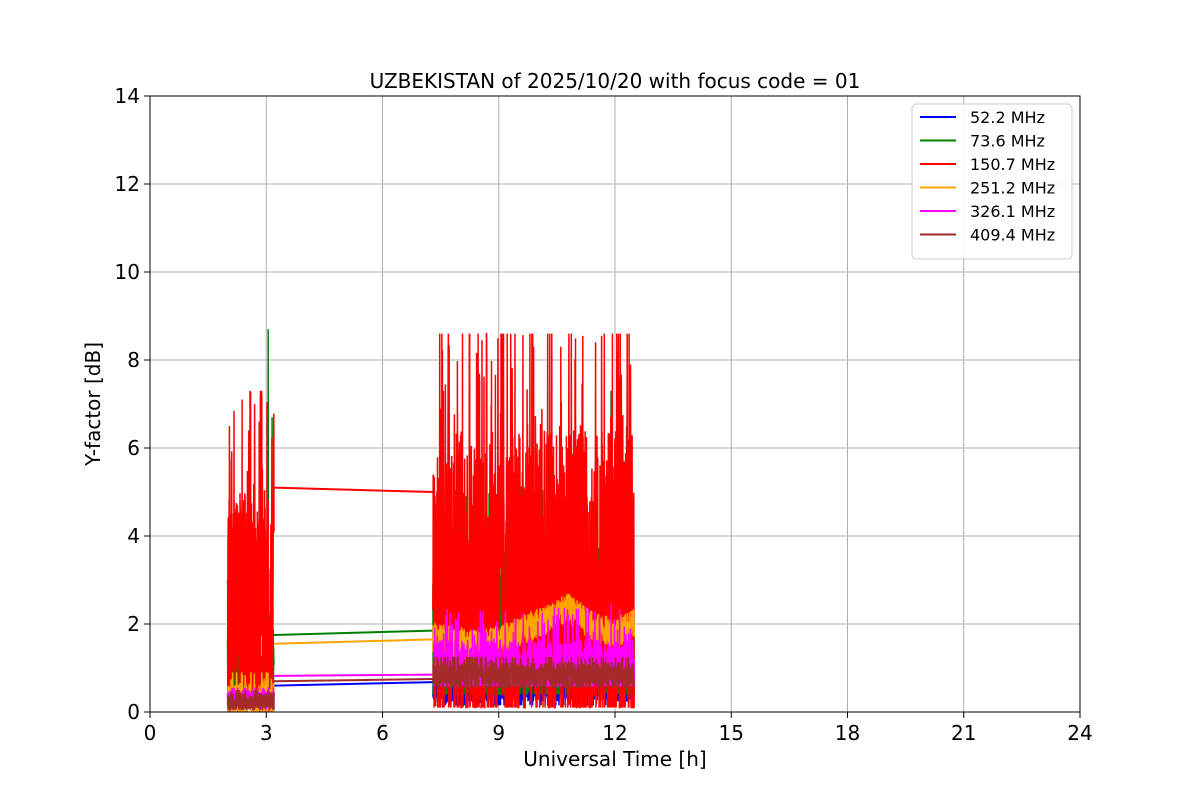 The width and height of the screenshot is (1200, 800). What do you see at coordinates (1012, 211) in the screenshot?
I see `legend-label-4: 326.1 MHz` at bounding box center [1012, 211].